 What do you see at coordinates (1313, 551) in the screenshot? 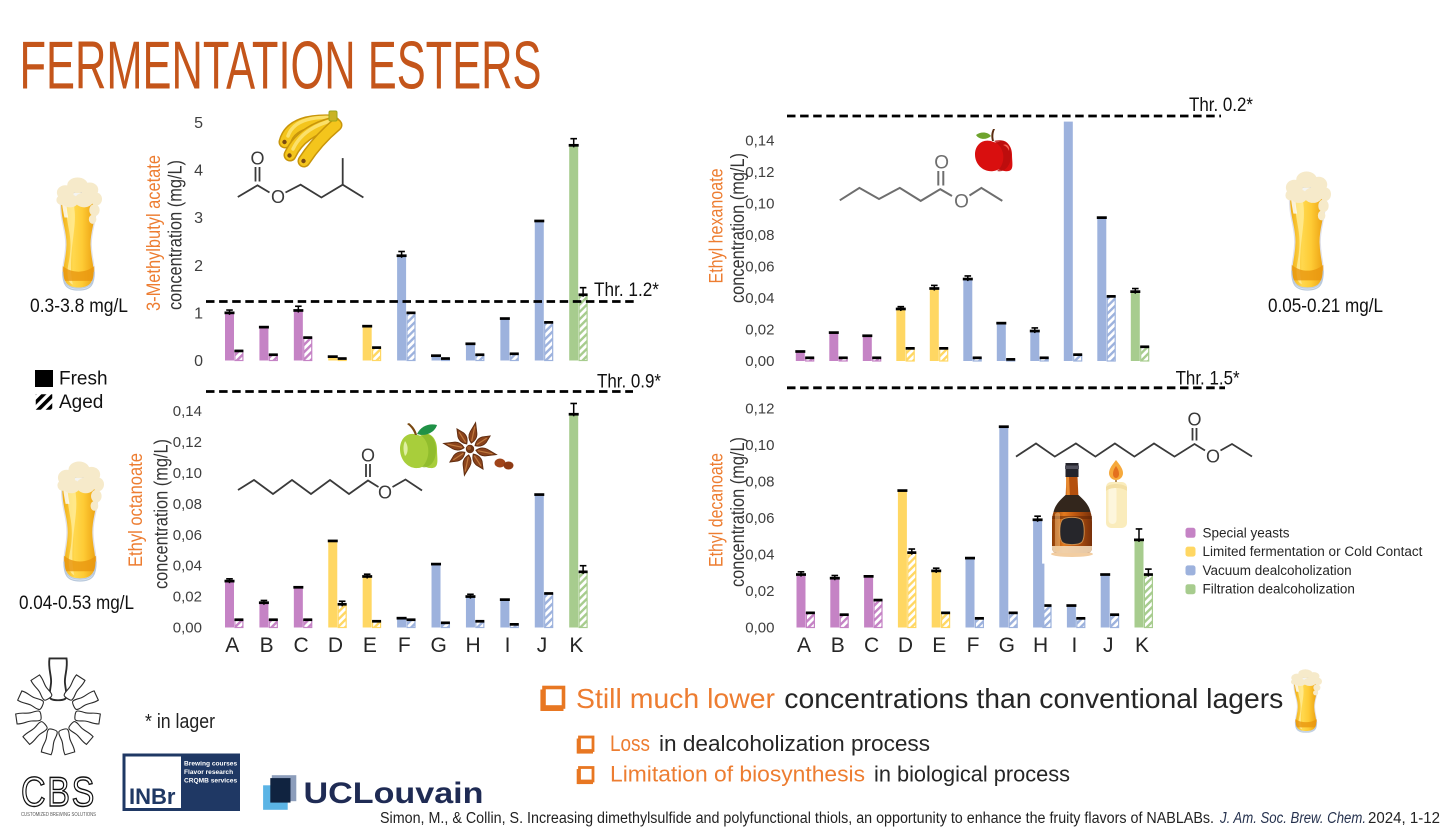
I see `svg-text:Limited fermentation or Cold C: Limited fermentation or Cold Contact` at bounding box center [1313, 551].